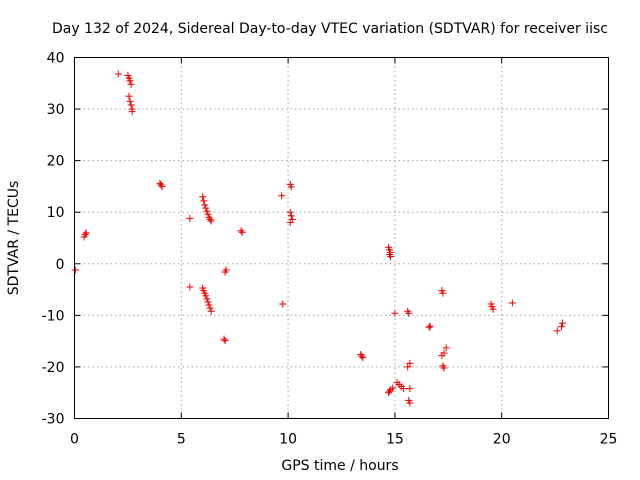  Describe the element at coordinates (56, 110) in the screenshot. I see `y-tick-label: 30` at that location.